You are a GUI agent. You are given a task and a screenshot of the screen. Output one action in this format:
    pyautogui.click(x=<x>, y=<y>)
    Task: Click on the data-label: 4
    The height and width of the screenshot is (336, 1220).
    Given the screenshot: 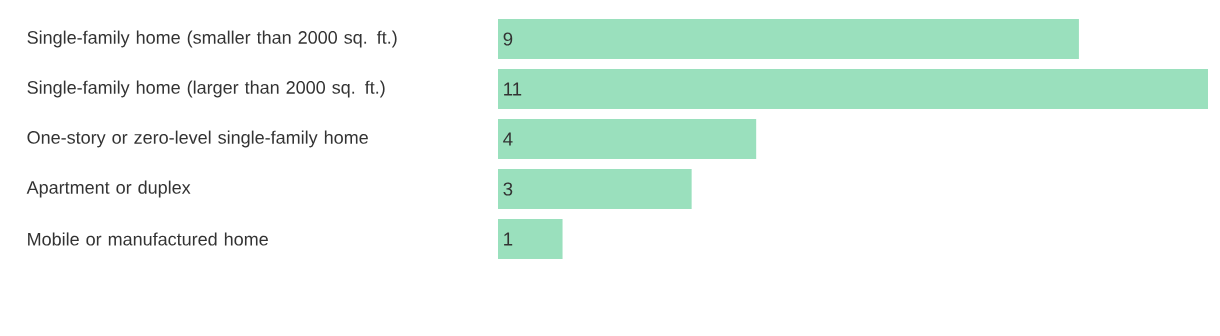 What is the action you would take?
    pyautogui.click(x=508, y=139)
    